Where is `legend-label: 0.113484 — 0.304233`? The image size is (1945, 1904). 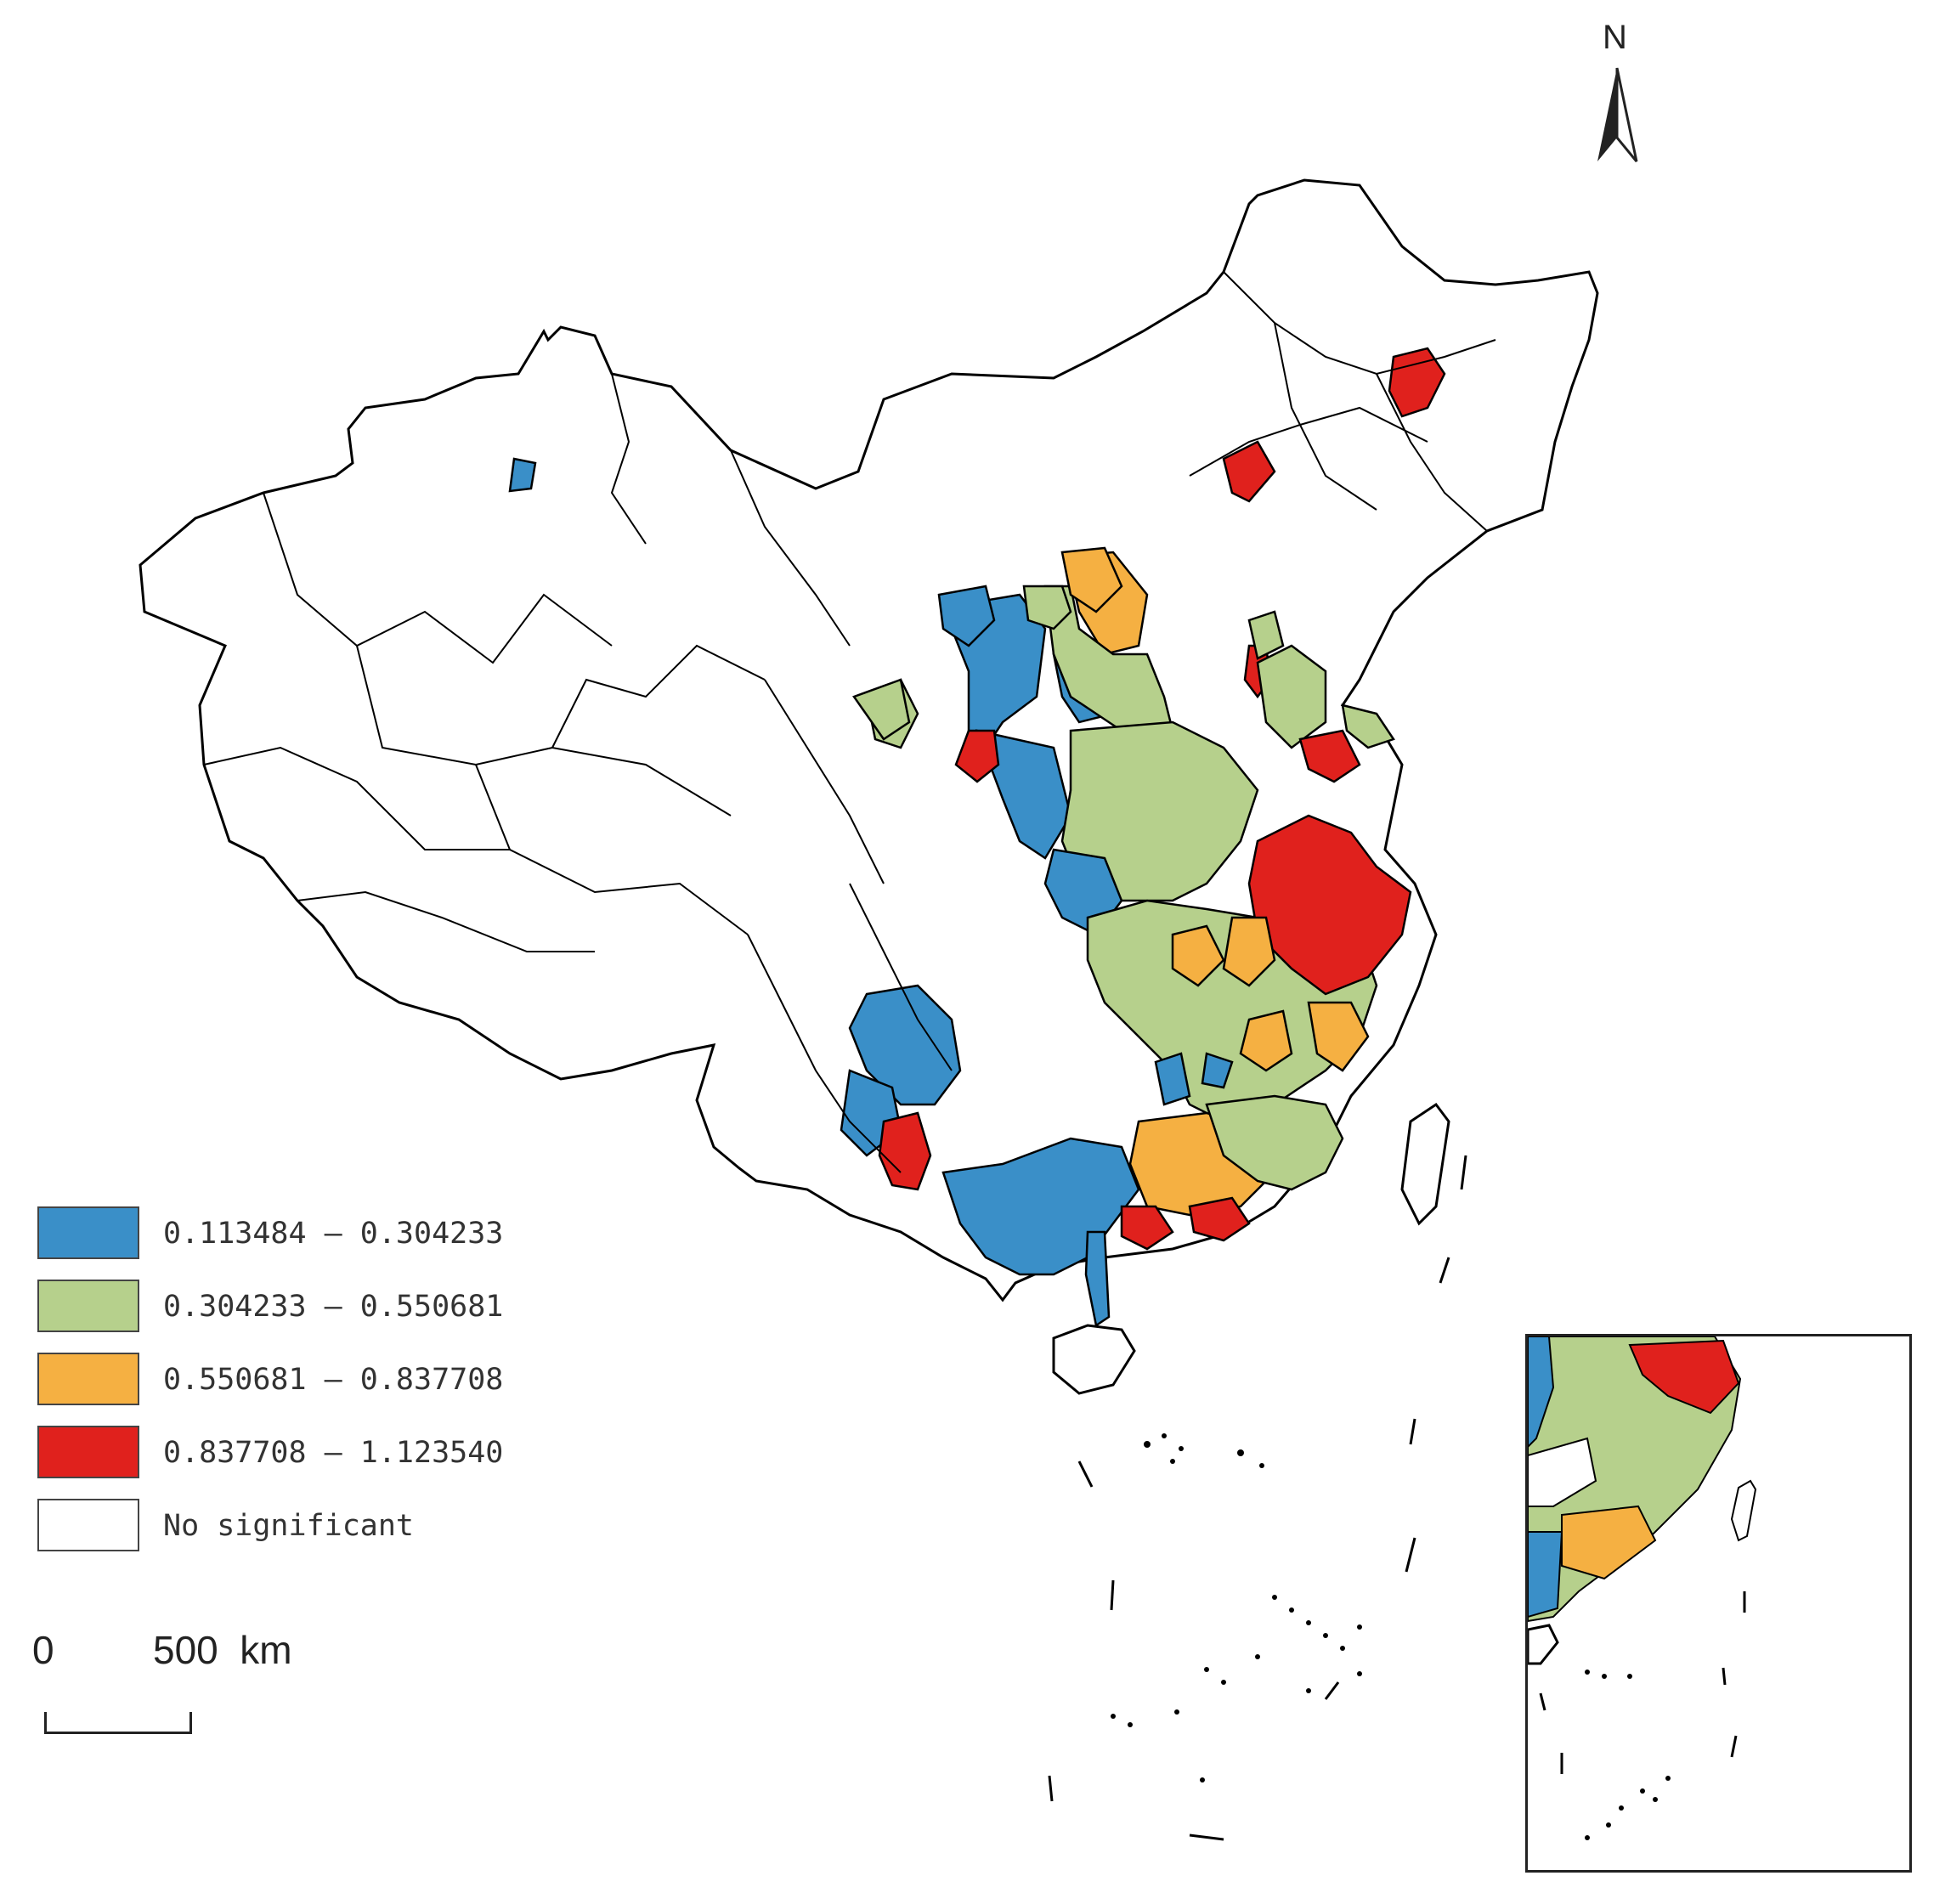
legend-label: 0.113484 — 0.304233 is located at coordinates (333, 1234).